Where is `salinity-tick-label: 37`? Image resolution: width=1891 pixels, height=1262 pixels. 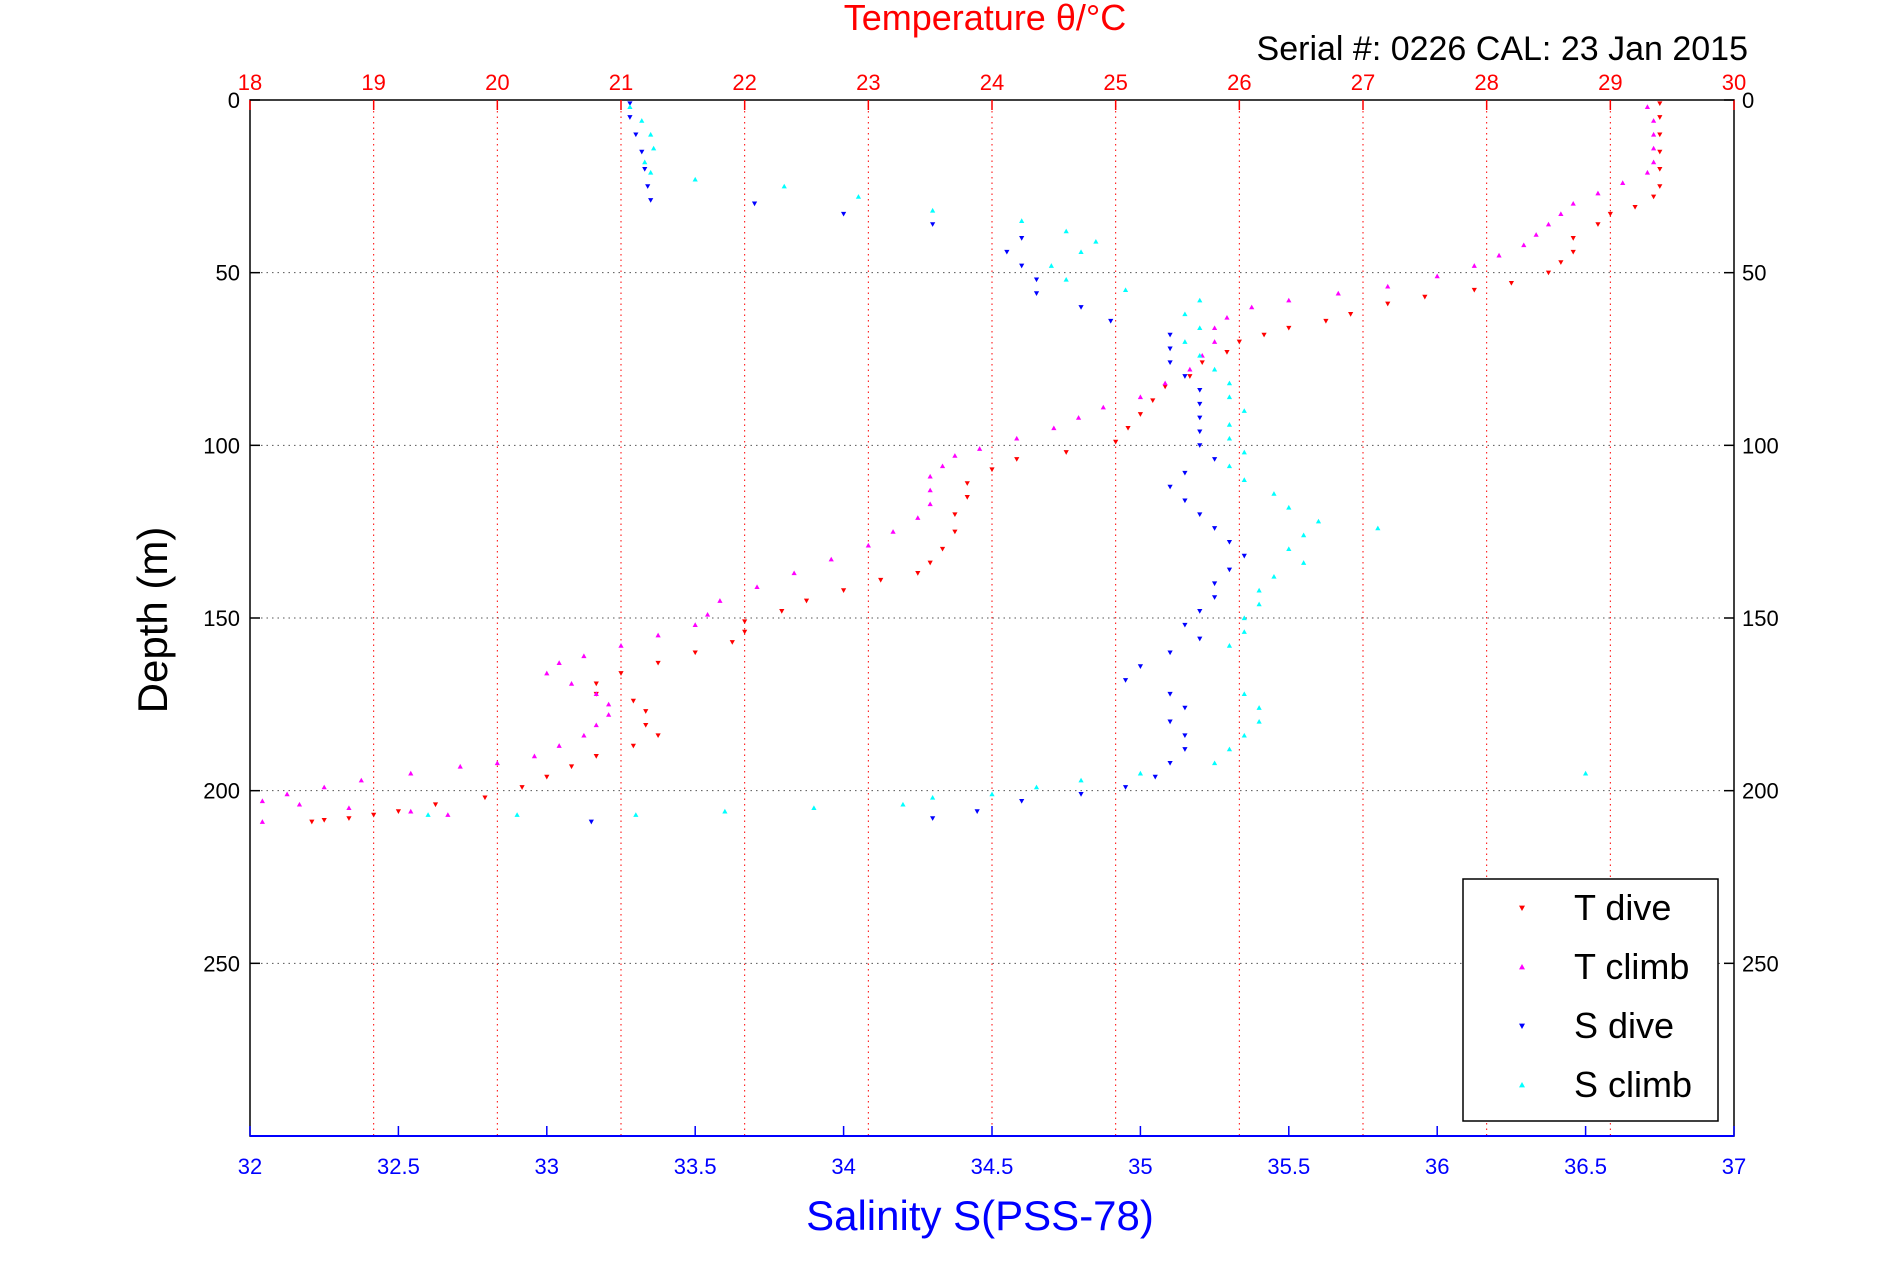
salinity-tick-label: 37 is located at coordinates (1734, 1166).